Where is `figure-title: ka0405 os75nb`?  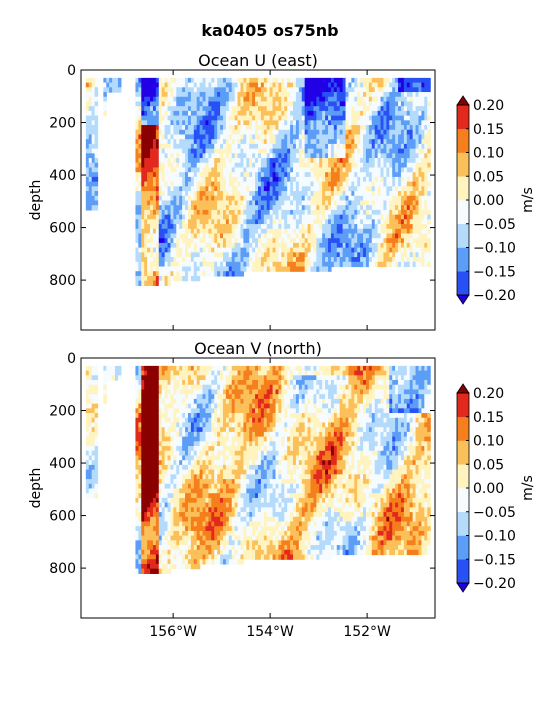
figure-title: ka0405 os75nb is located at coordinates (269, 30).